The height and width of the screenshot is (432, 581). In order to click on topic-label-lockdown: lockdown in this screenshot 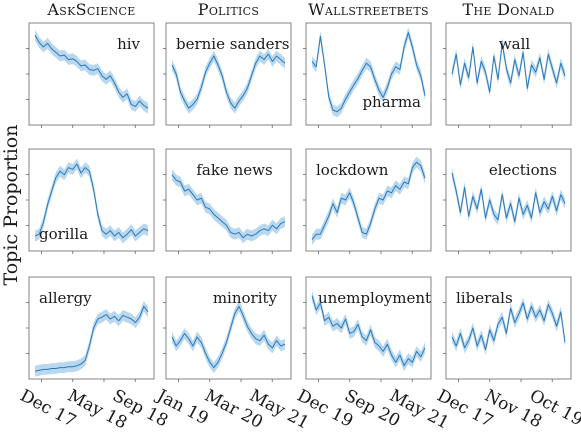, I will do `click(352, 170)`.